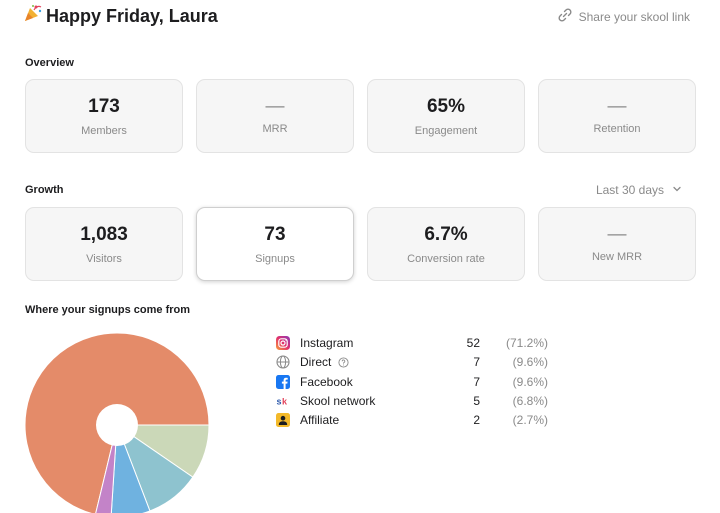  I want to click on legend-row-instagram: Instagram 52 (71.2%), so click(416, 344).